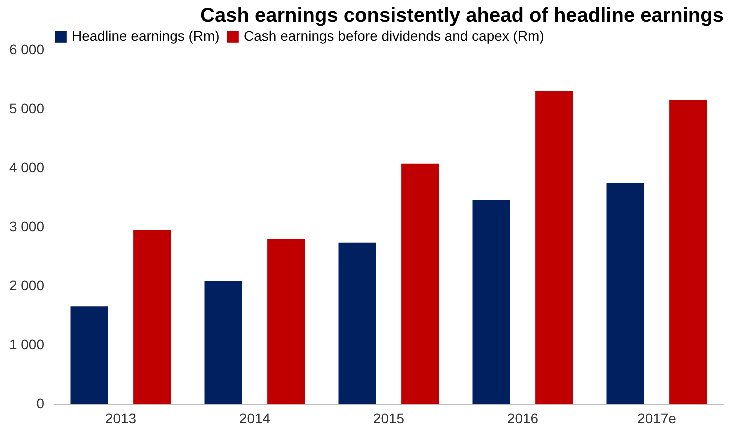 This screenshot has width=751, height=425. Describe the element at coordinates (27, 344) in the screenshot. I see `y-tick-label: 1 000` at that location.